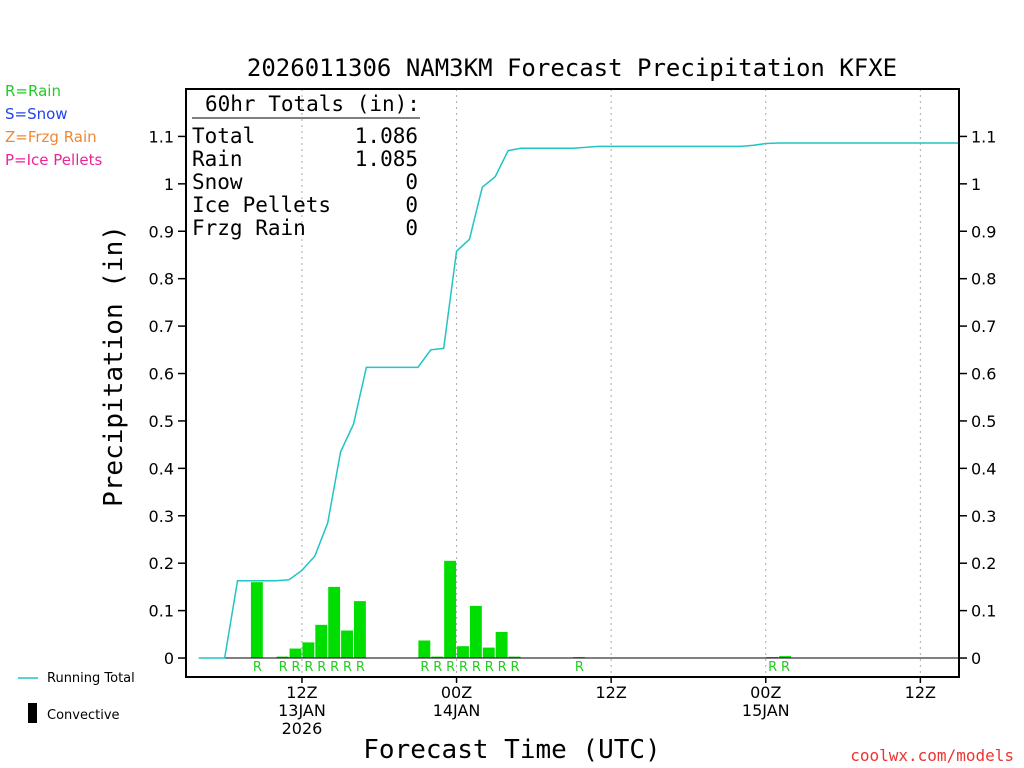 Image resolution: width=1024 pixels, height=768 pixels. Describe the element at coordinates (983, 279) in the screenshot. I see `y-tick-label-right: 0.8` at that location.